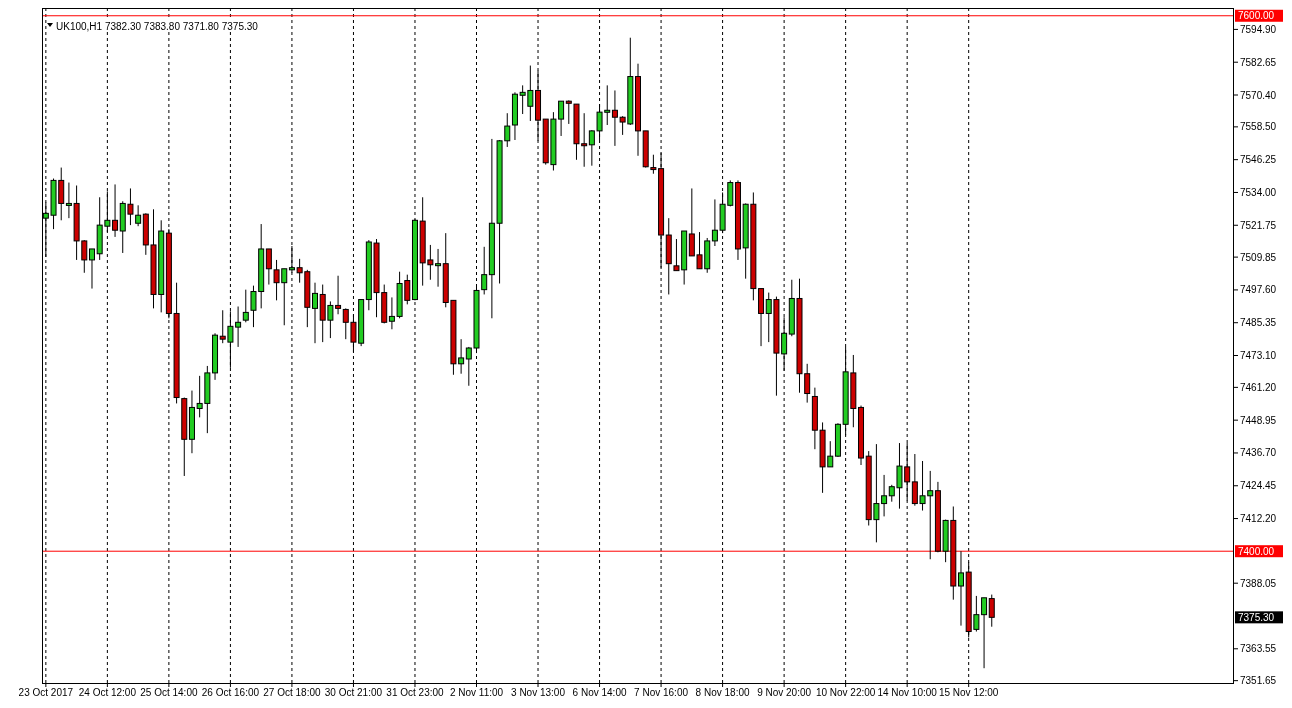 The image size is (1292, 708). I want to click on y-tick-label: 7424.45, so click(1258, 486).